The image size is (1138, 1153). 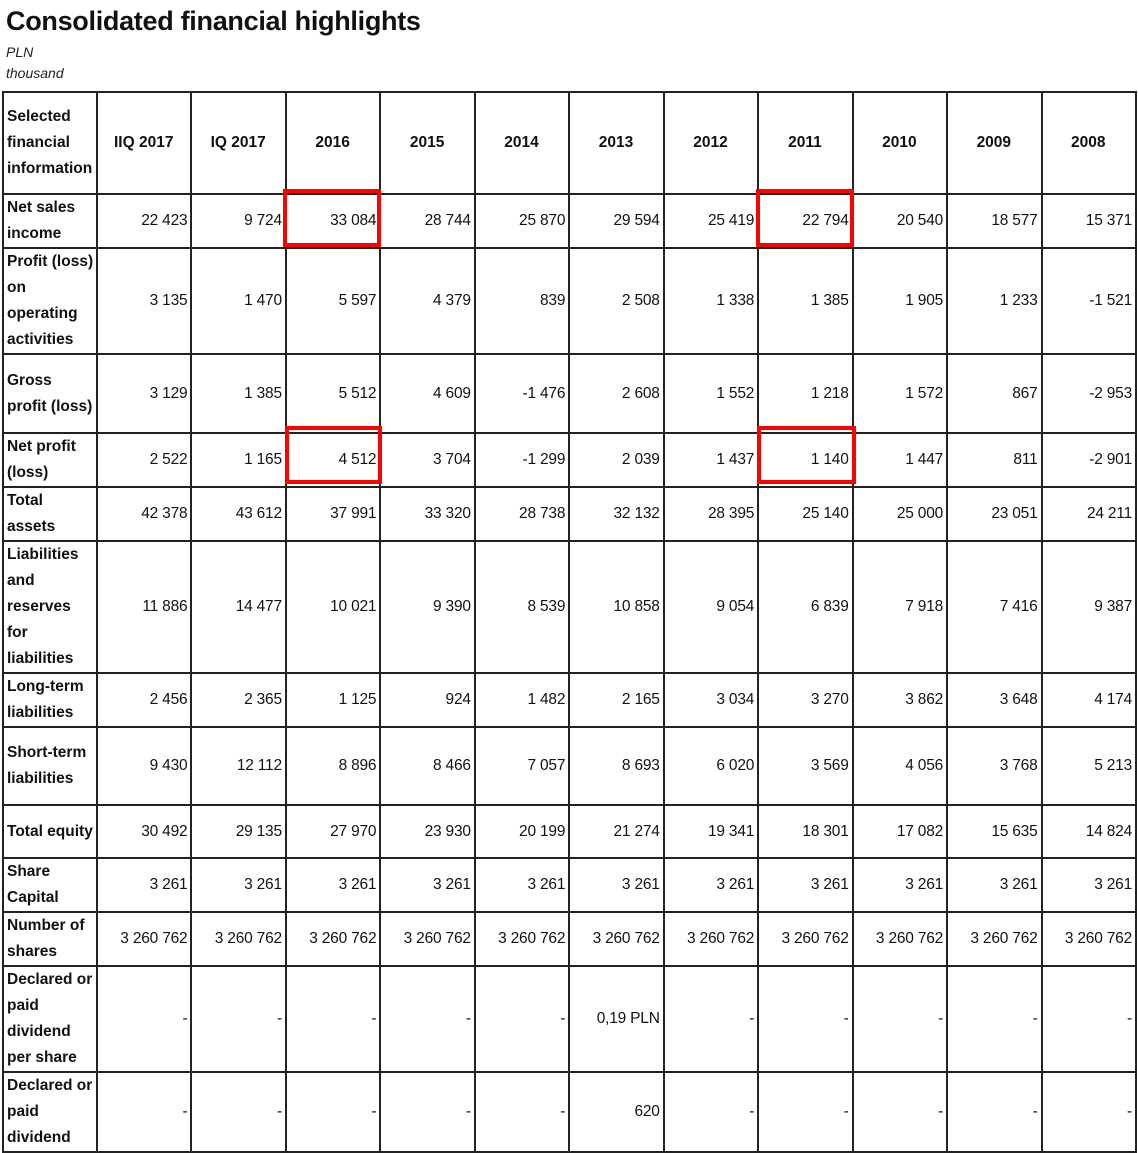 I want to click on row-label: Net sales income, so click(x=50, y=221).